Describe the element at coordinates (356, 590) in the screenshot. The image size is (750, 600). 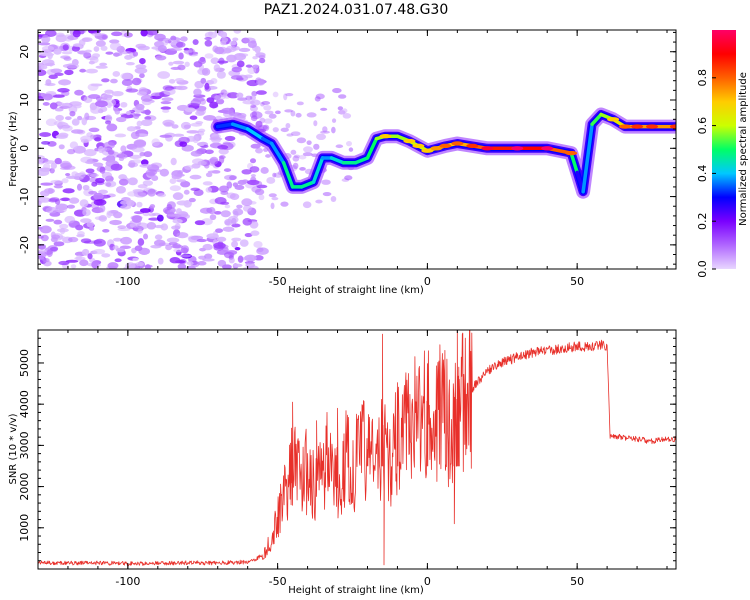
I see `snr-x-label: Height of straight line (km)` at that location.